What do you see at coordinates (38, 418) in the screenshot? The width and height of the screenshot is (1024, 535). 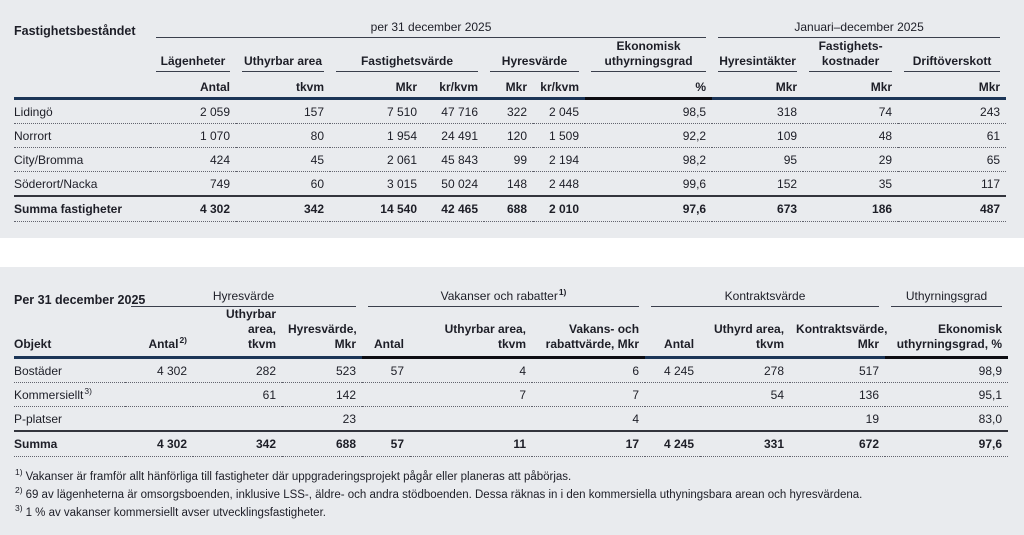 I see `row-label-text: P-platser` at bounding box center [38, 418].